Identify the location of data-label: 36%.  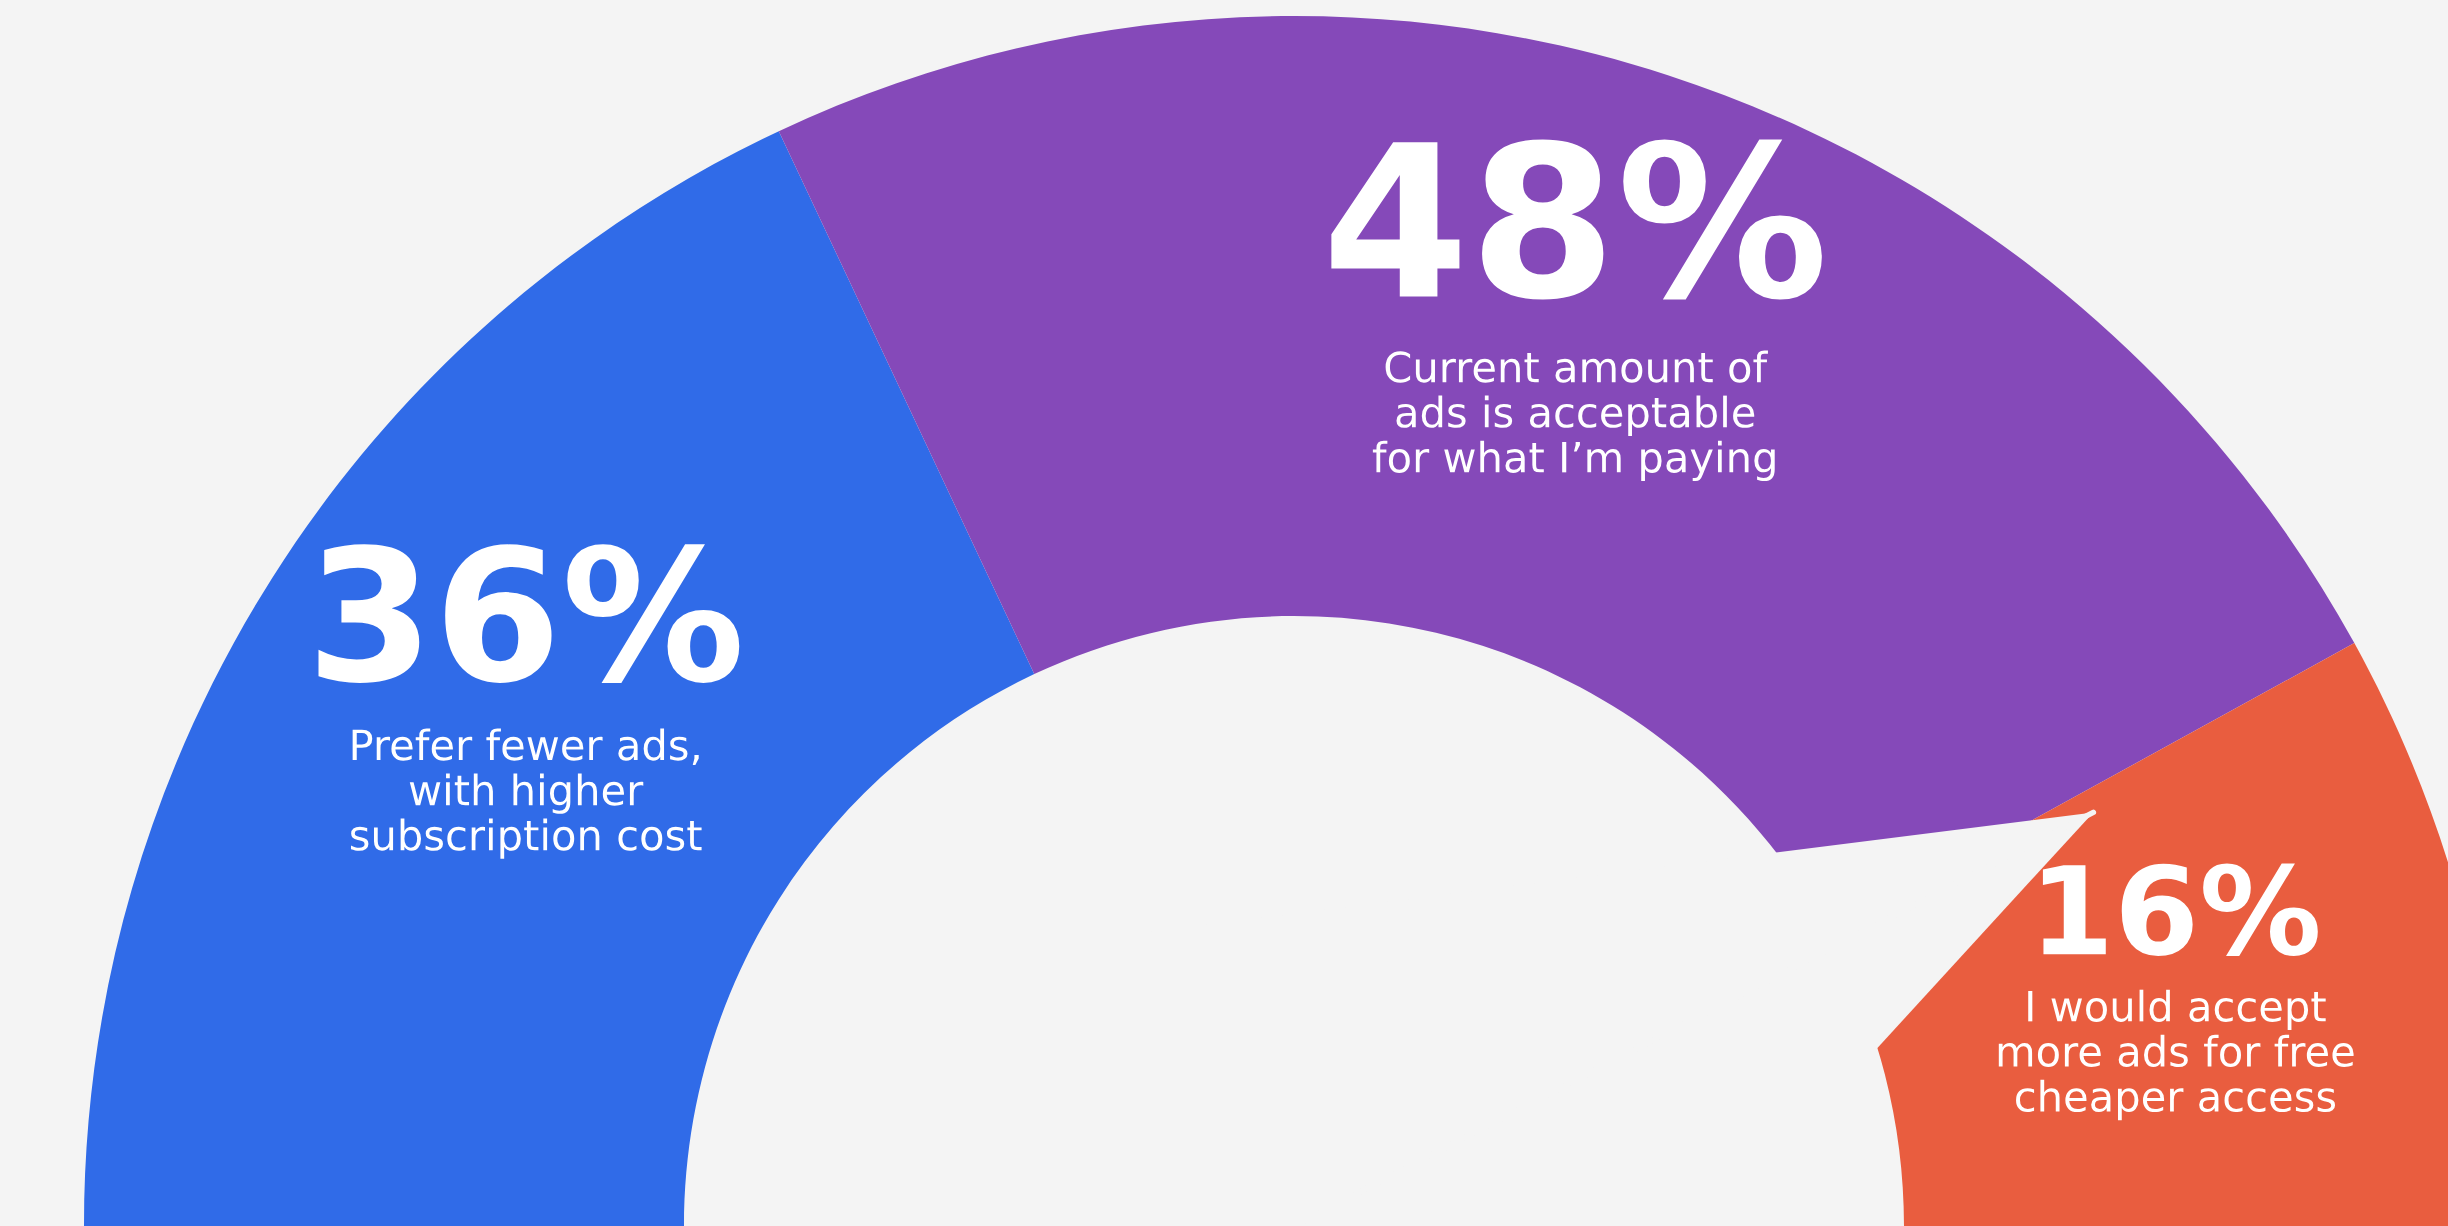
(529, 613).